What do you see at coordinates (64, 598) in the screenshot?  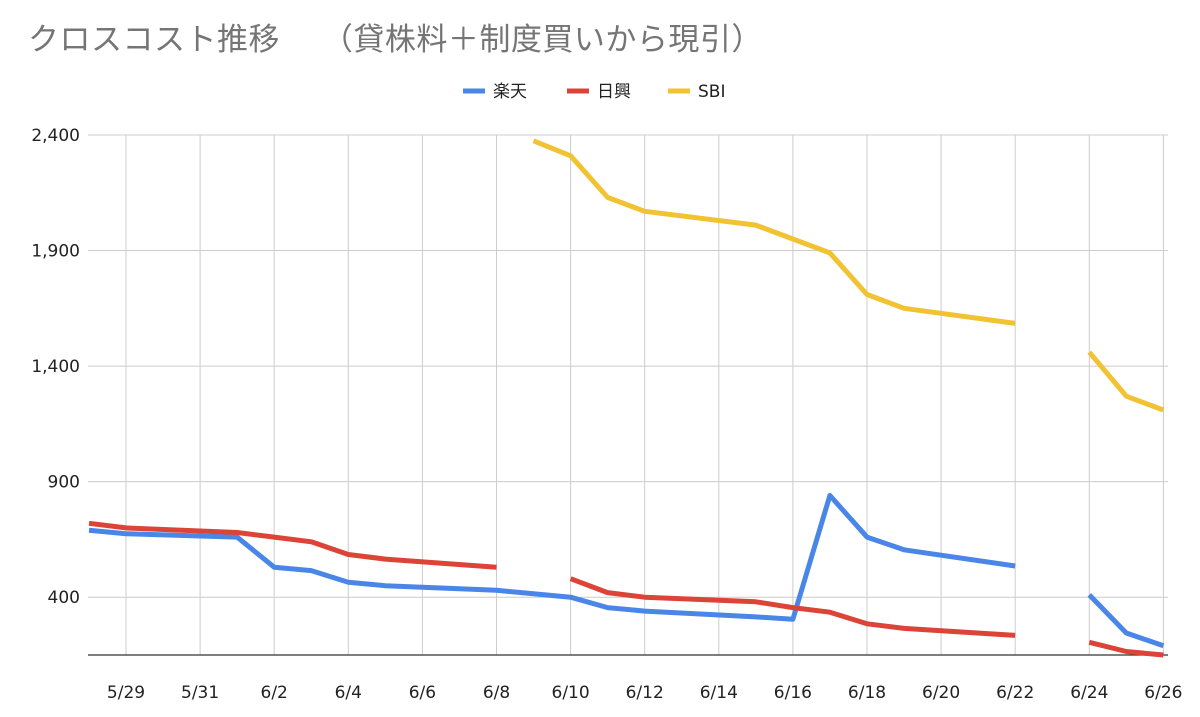 I see `y-tick-label: 400` at bounding box center [64, 598].